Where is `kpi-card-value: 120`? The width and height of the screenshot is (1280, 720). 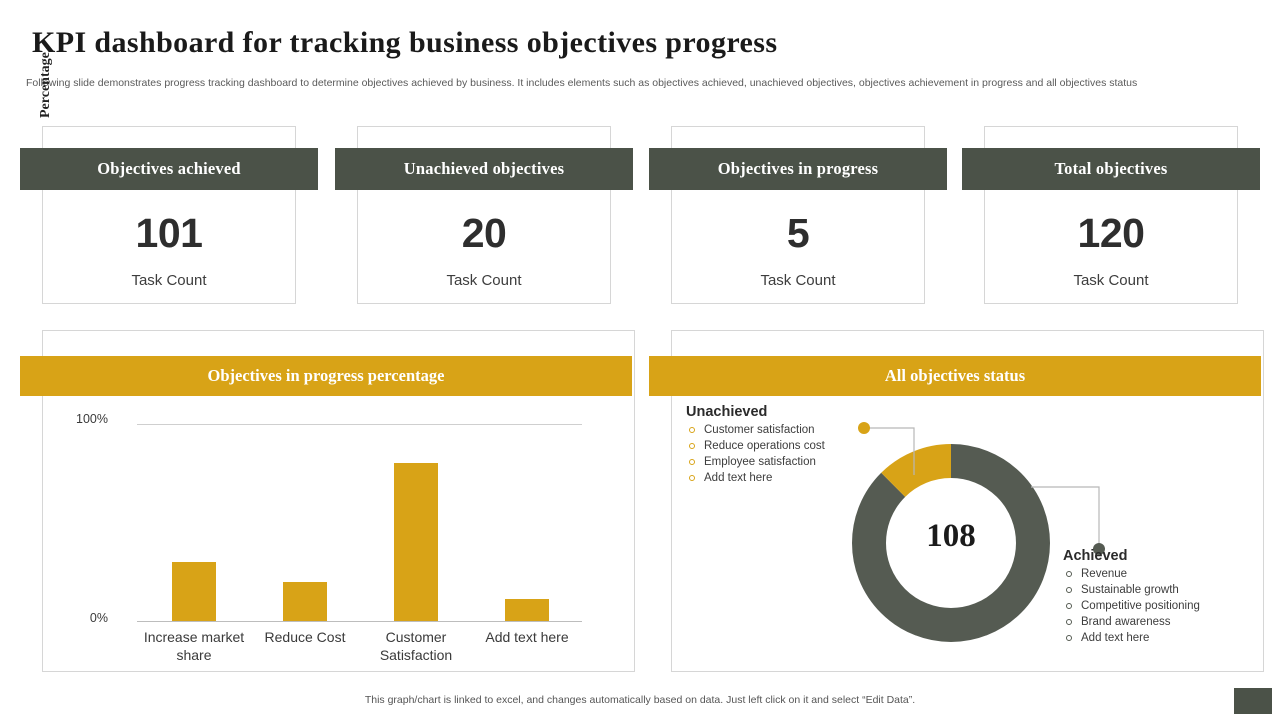
kpi-card-value: 120 is located at coordinates (1111, 233).